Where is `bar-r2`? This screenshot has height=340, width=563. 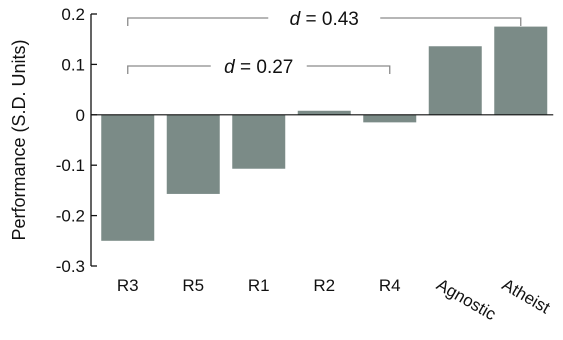 bar-r2 is located at coordinates (324, 112).